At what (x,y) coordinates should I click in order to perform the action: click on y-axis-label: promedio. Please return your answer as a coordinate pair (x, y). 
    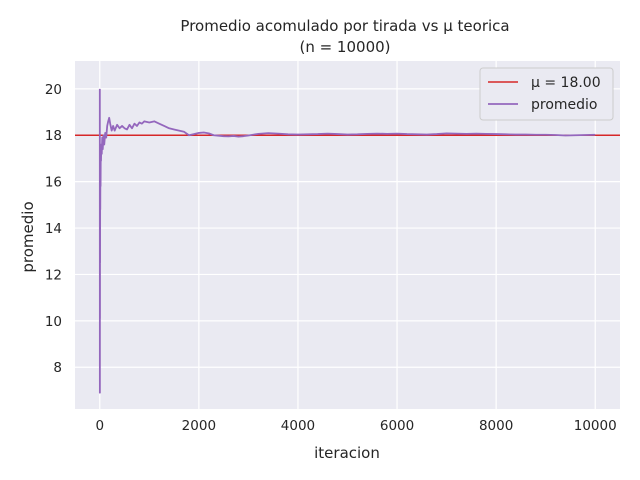
    Looking at the image, I should click on (28, 236).